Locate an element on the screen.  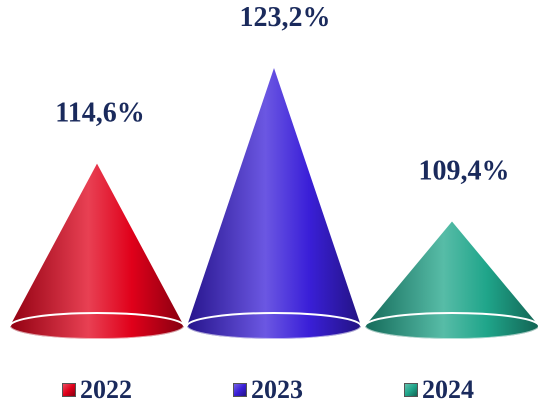
legend-item-2024: 2024 is located at coordinates (439, 390).